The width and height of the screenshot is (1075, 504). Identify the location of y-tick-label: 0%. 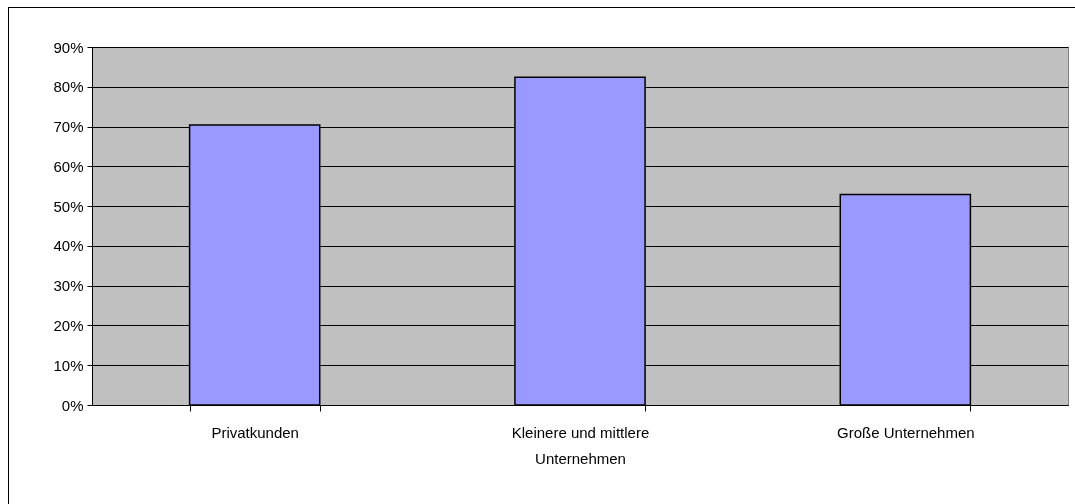
(72, 405).